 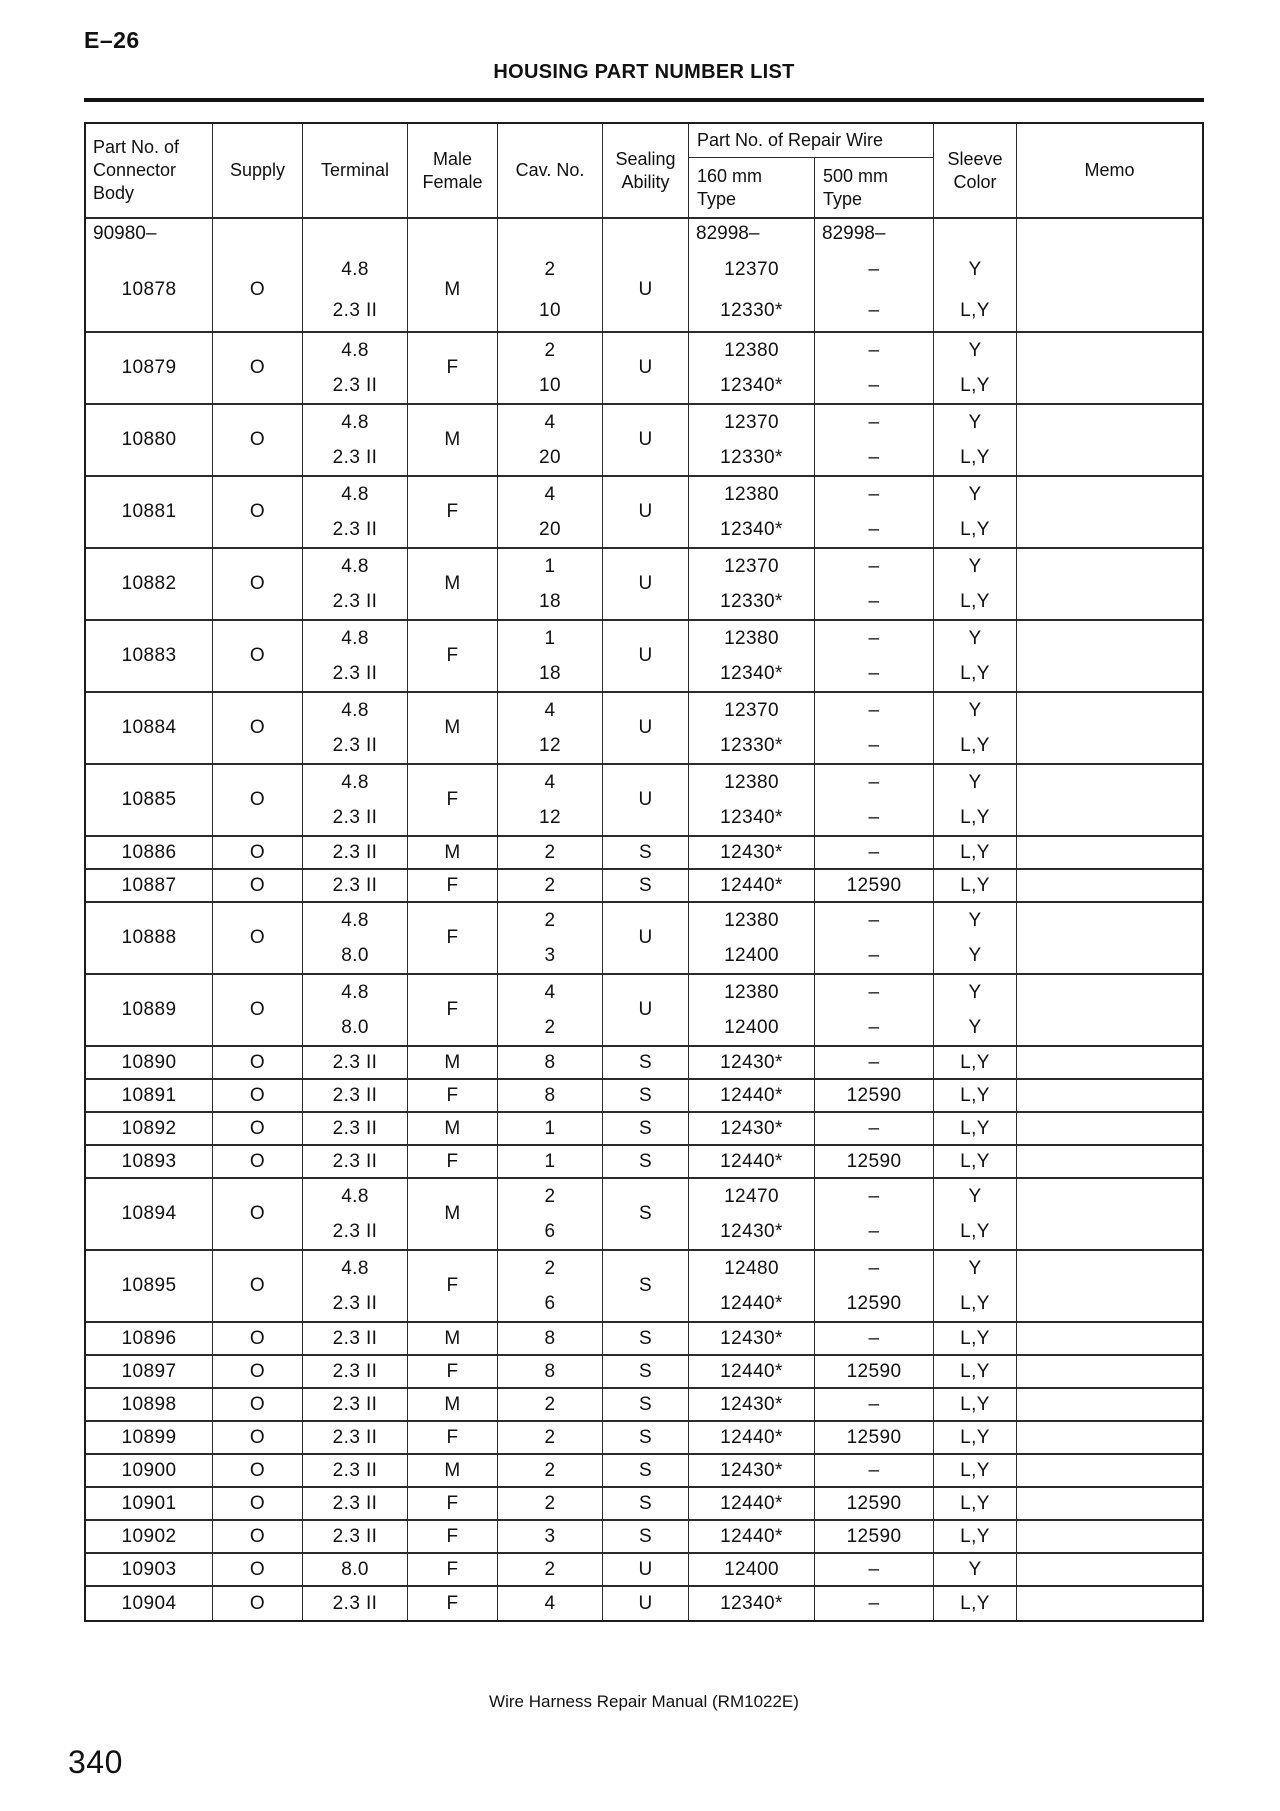 What do you see at coordinates (644, 1504) in the screenshot?
I see `table-row: 10901 O 2.3 II F 2 S 12440* 12590 L,Y` at bounding box center [644, 1504].